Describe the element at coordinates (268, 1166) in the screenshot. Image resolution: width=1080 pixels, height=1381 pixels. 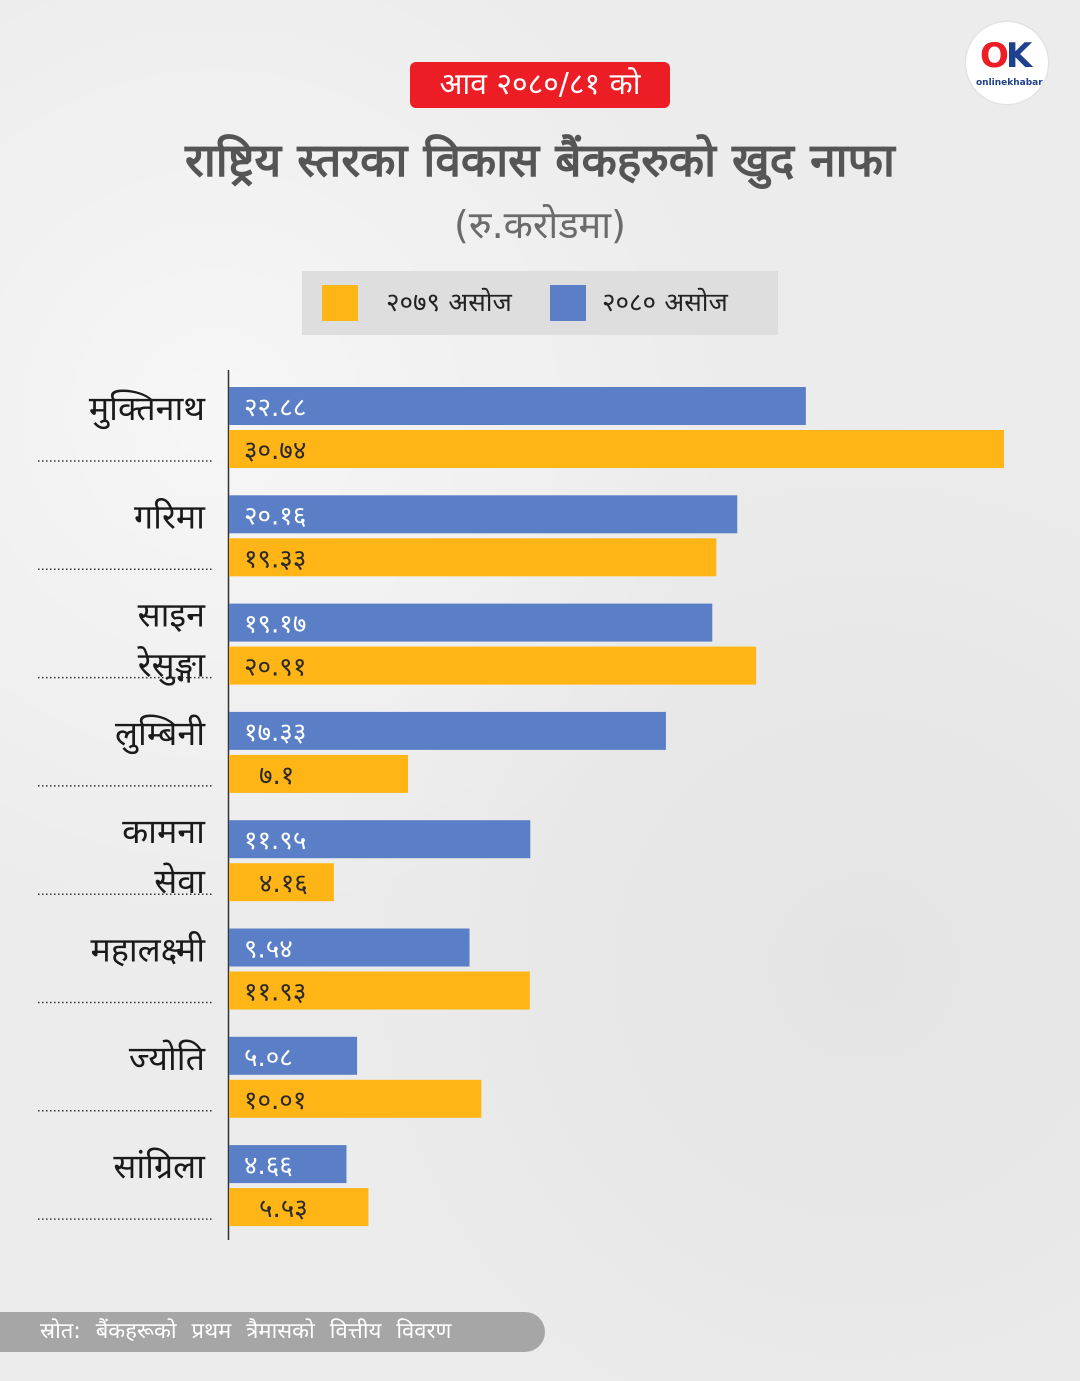
I see `bar-value-label: ४.६६` at that location.